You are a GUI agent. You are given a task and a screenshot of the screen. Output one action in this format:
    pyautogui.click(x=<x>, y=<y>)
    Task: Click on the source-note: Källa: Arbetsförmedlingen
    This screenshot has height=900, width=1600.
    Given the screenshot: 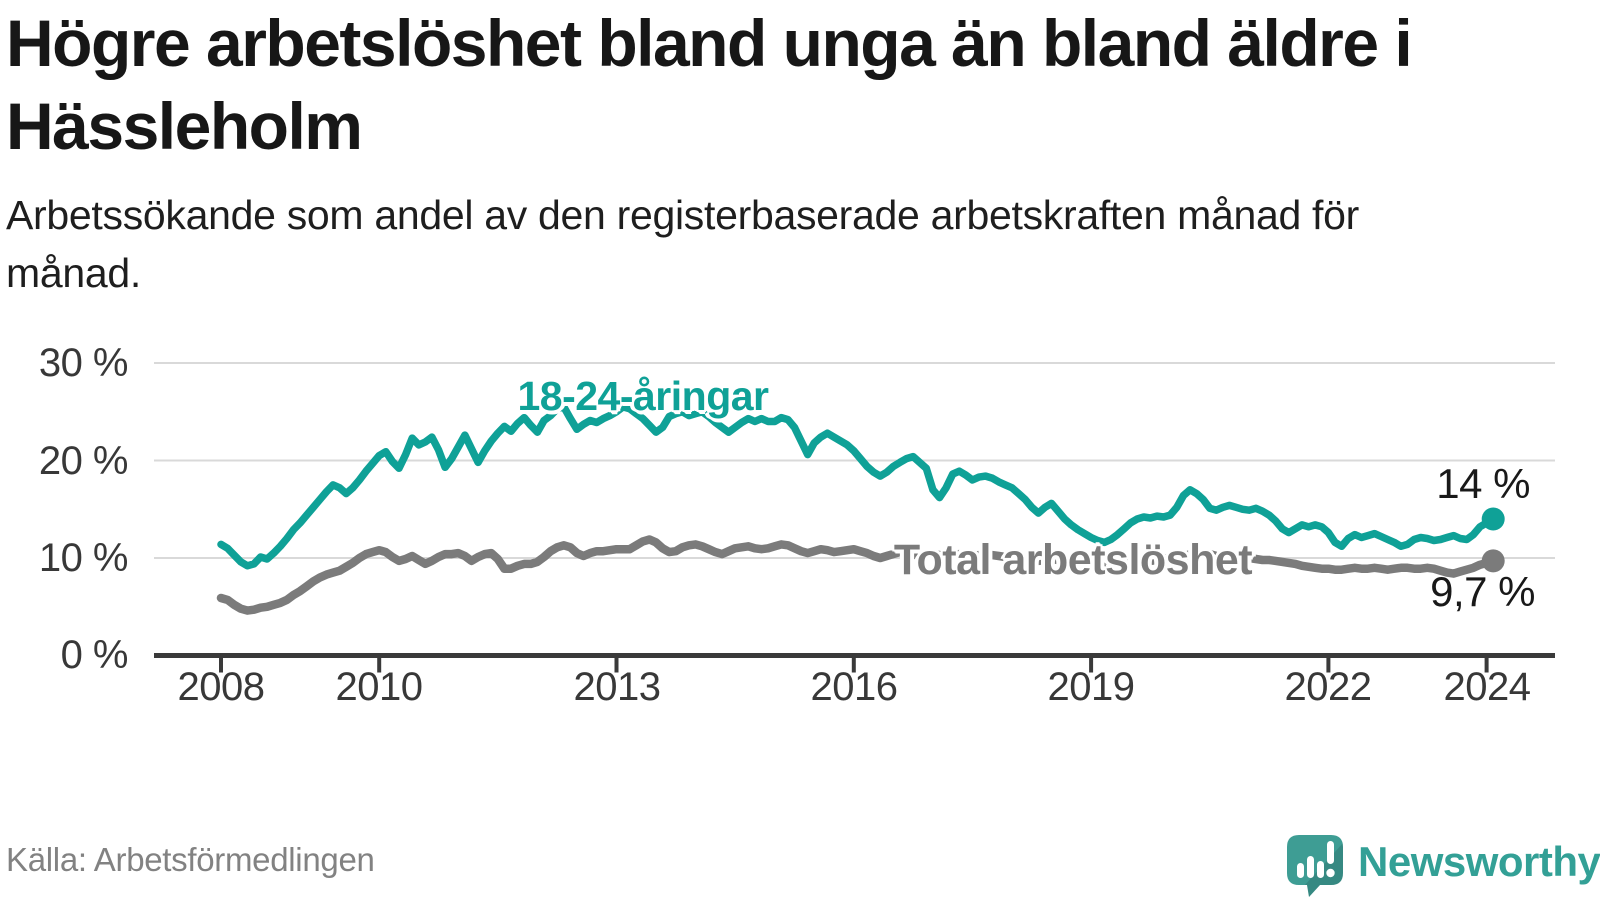 What is the action you would take?
    pyautogui.click(x=190, y=859)
    